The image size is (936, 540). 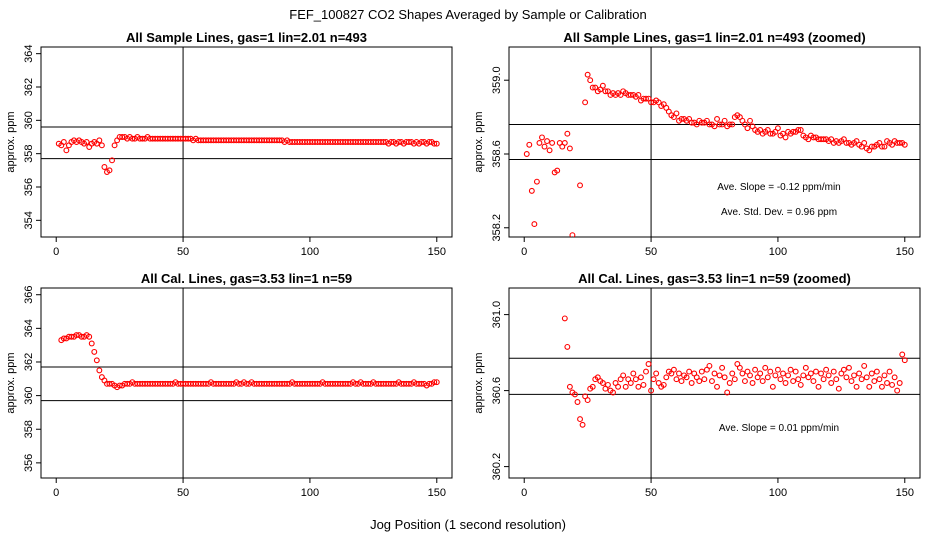 What do you see at coordinates (779, 428) in the screenshot?
I see `annotation: Ave. Slope = 0.01 ppm/min` at bounding box center [779, 428].